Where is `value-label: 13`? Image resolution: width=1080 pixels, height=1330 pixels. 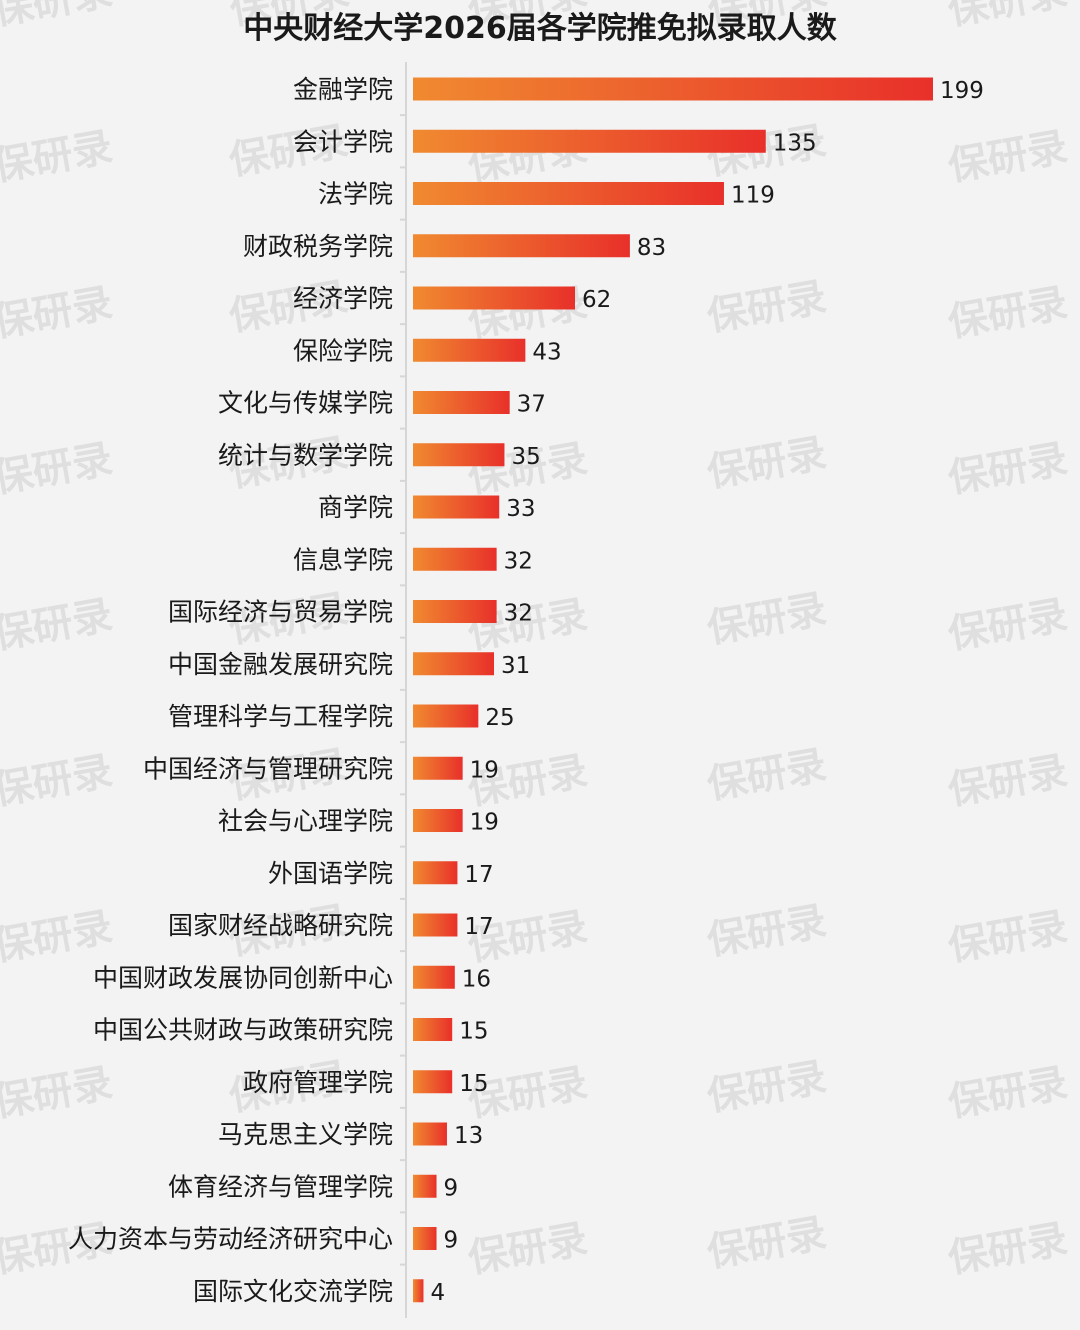
value-label: 13 is located at coordinates (468, 1136).